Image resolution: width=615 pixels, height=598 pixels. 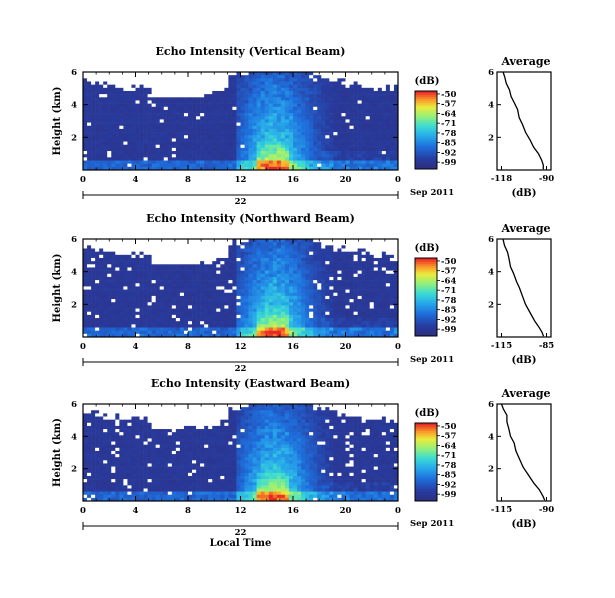 I want to click on y-axis-label: Height (km), so click(x=57, y=121).